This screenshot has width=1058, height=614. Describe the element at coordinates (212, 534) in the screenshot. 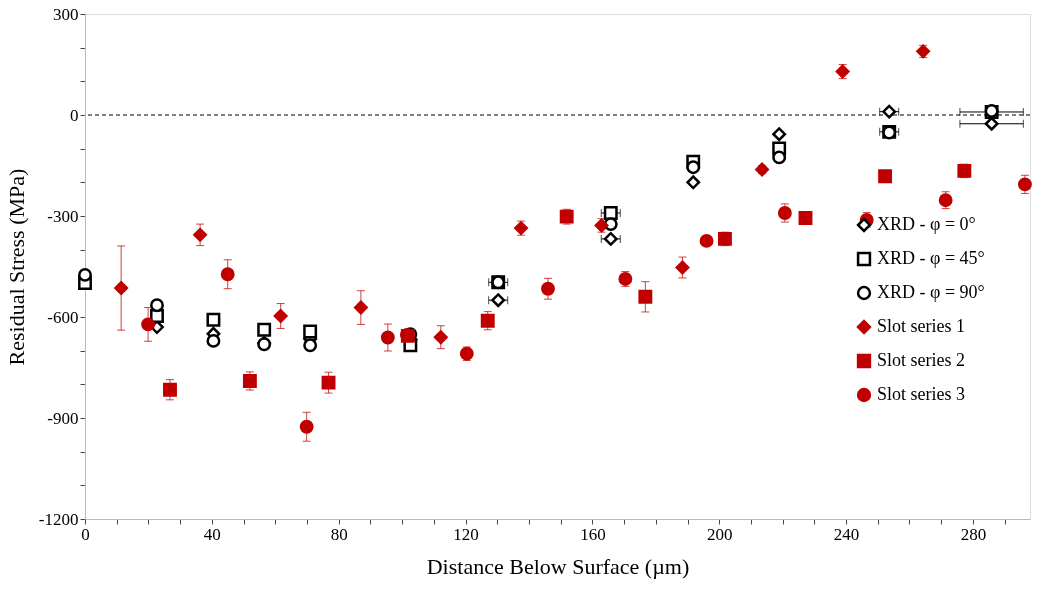

I see `x-tick-label: 40` at that location.